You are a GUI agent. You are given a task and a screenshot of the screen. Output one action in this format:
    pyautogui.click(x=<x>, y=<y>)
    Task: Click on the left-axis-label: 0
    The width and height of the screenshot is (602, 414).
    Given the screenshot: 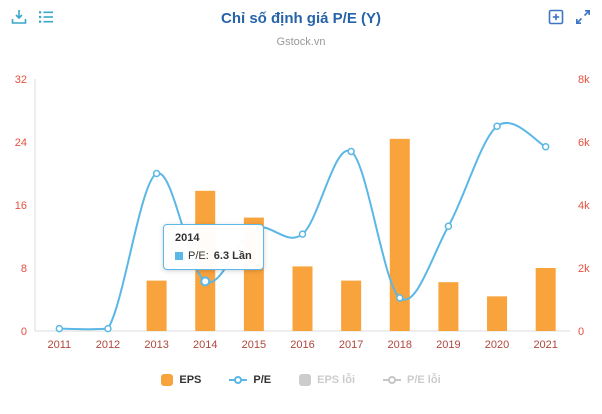 What is the action you would take?
    pyautogui.click(x=24, y=332)
    